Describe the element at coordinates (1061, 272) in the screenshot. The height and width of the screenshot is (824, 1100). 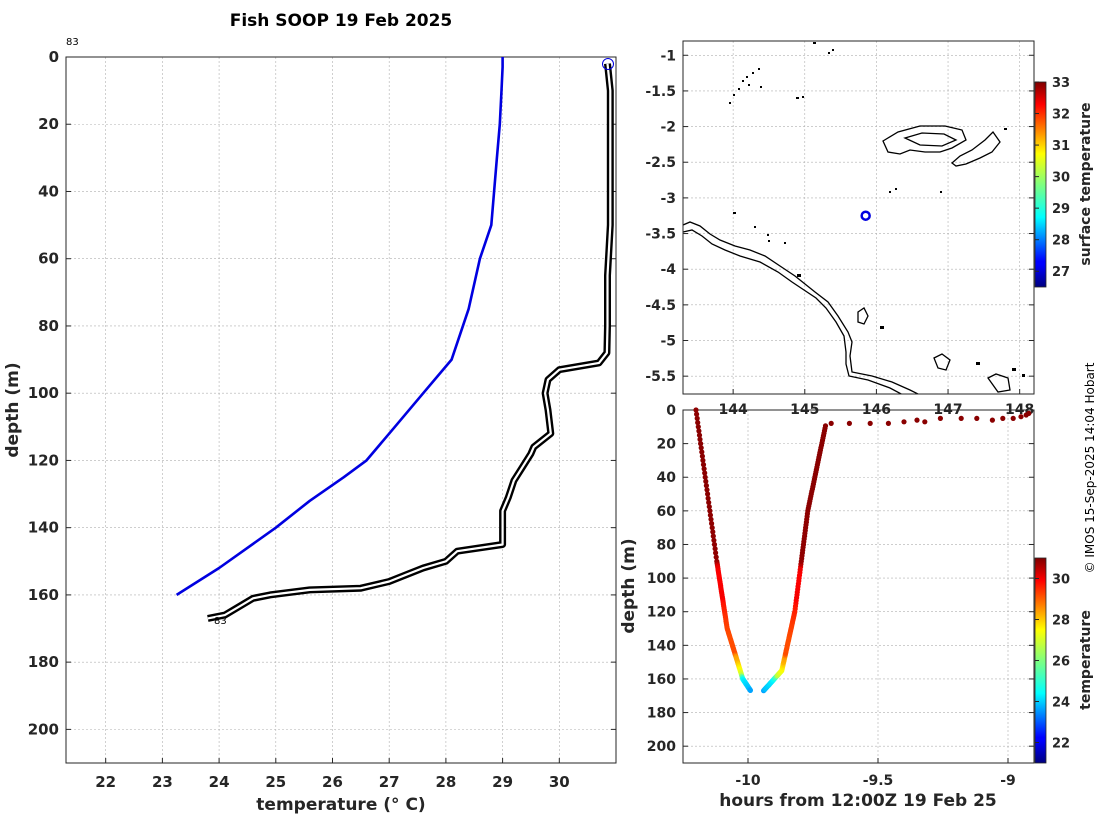
I see `colorbar-tick-label: 27` at that location.